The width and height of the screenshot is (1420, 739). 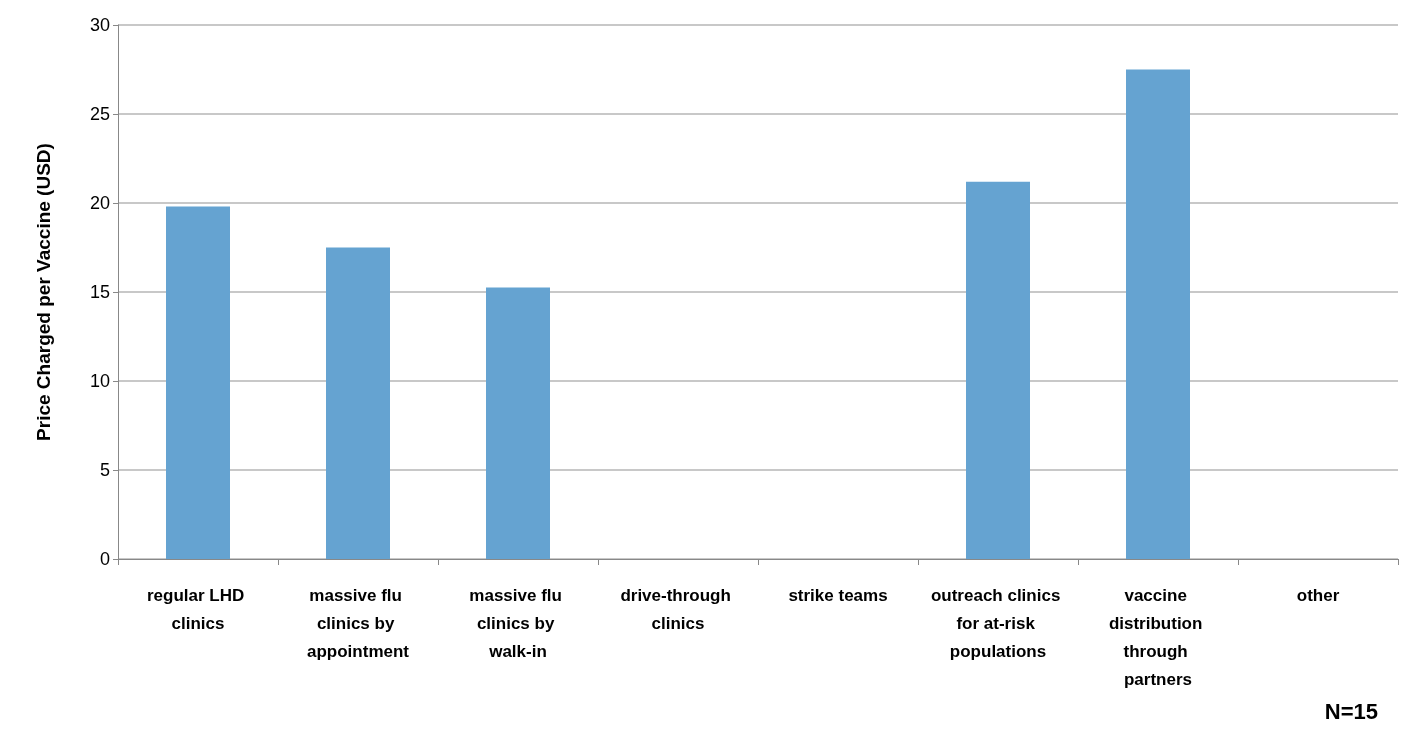 I want to click on text: N=15, so click(x=1351, y=711).